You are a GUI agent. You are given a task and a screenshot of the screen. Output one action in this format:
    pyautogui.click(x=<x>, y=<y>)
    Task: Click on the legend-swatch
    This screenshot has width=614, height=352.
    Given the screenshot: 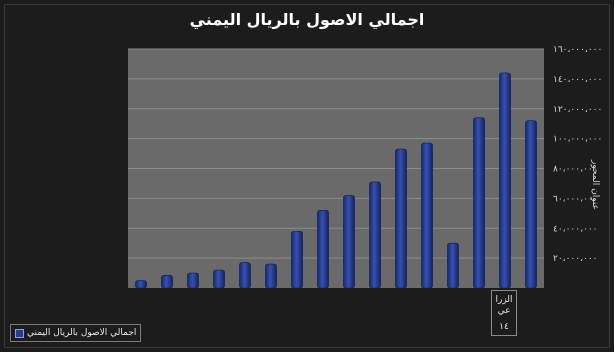 What is the action you would take?
    pyautogui.click(x=19, y=333)
    